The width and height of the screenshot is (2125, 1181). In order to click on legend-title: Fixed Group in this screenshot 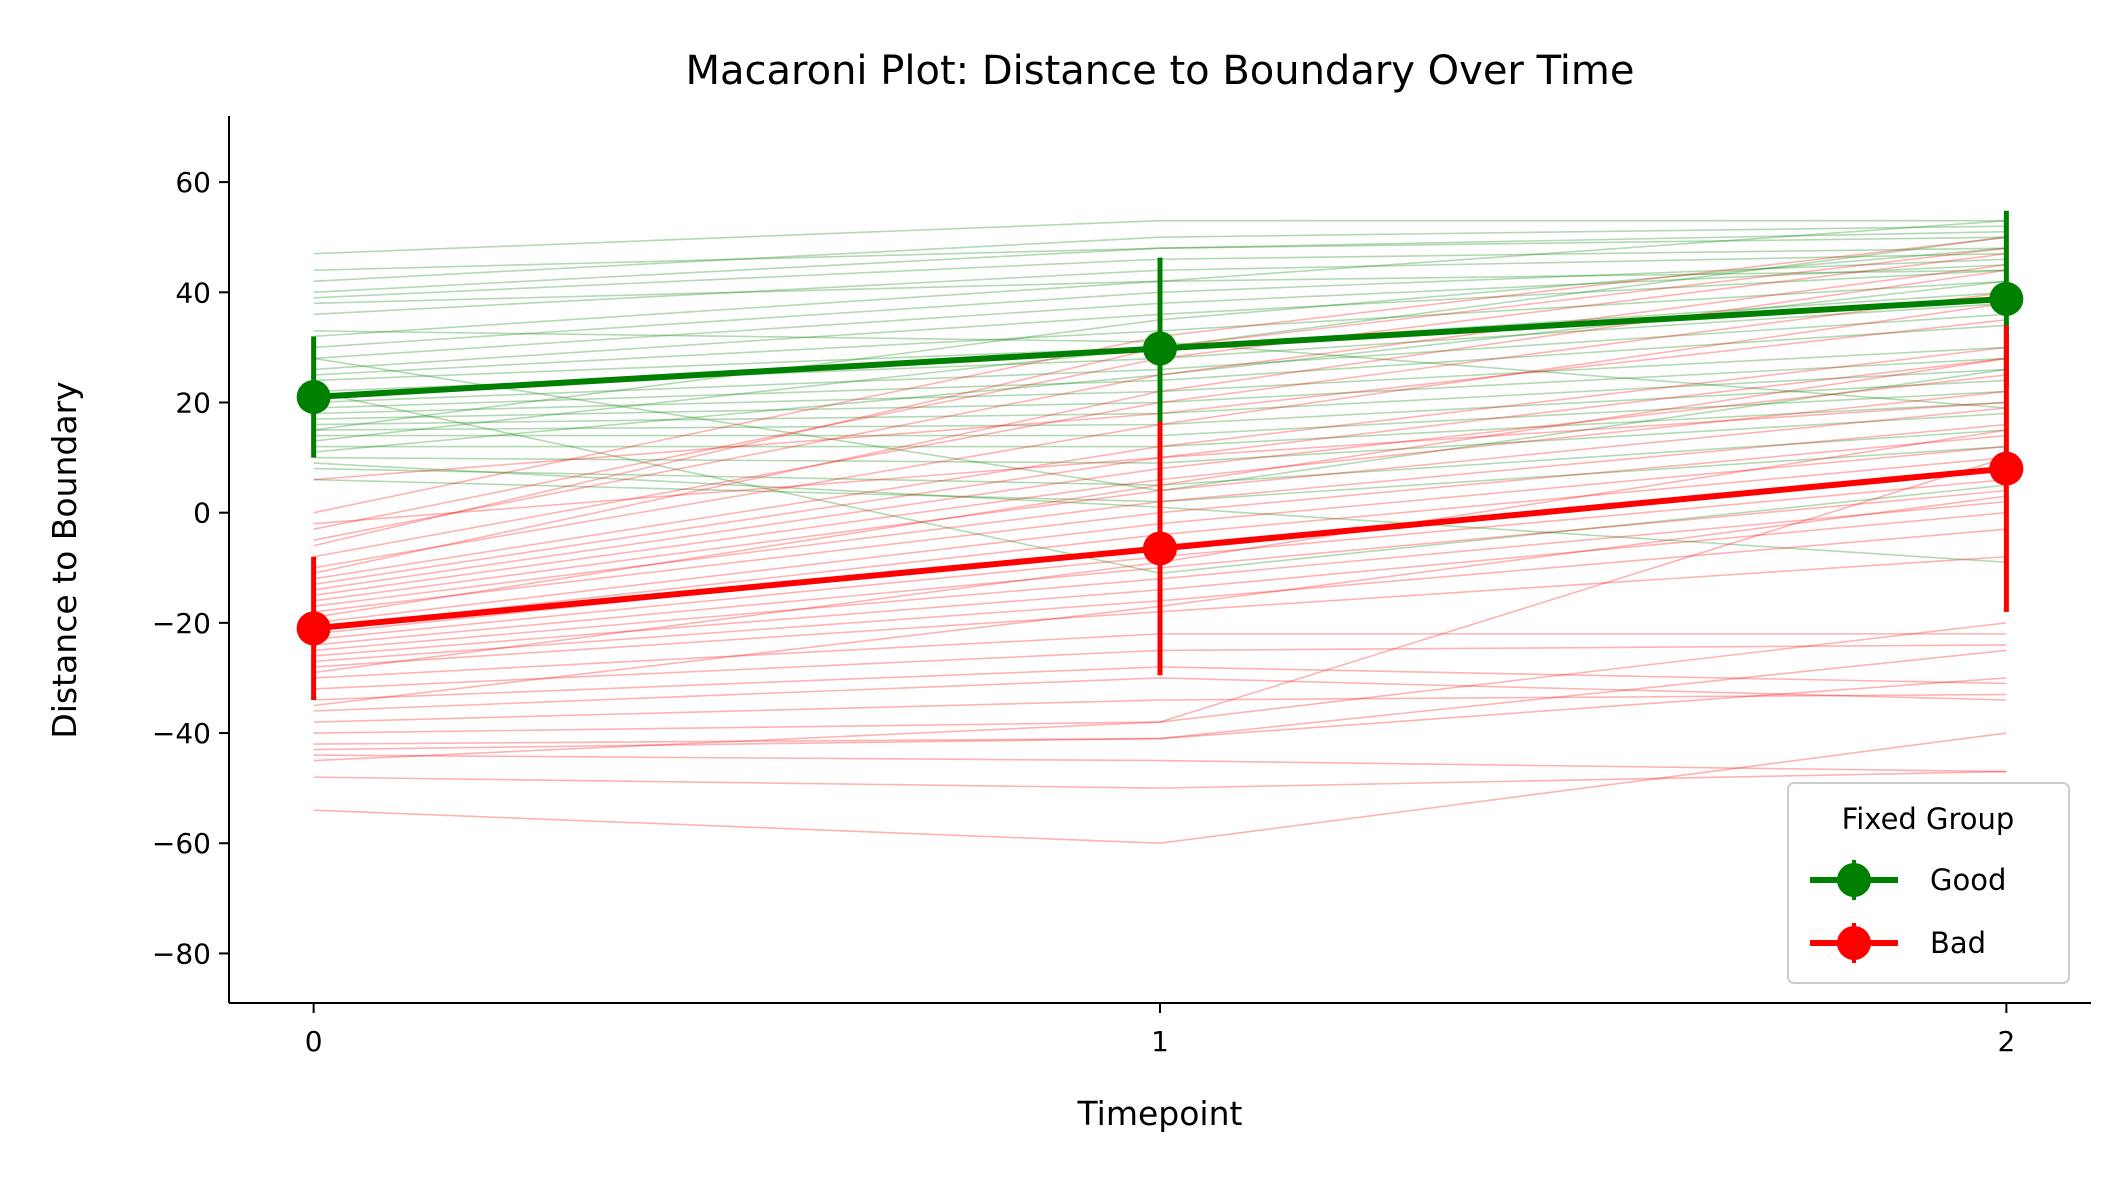, I will do `click(1928, 819)`.